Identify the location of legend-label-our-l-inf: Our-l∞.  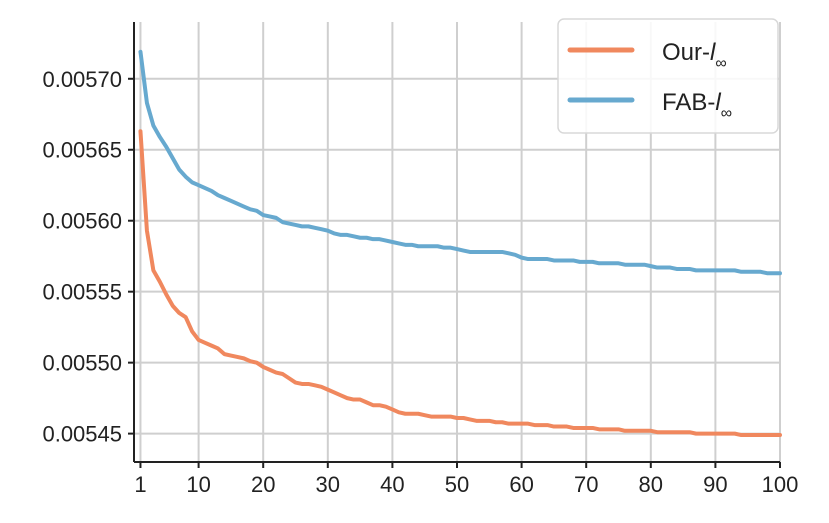
(694, 55).